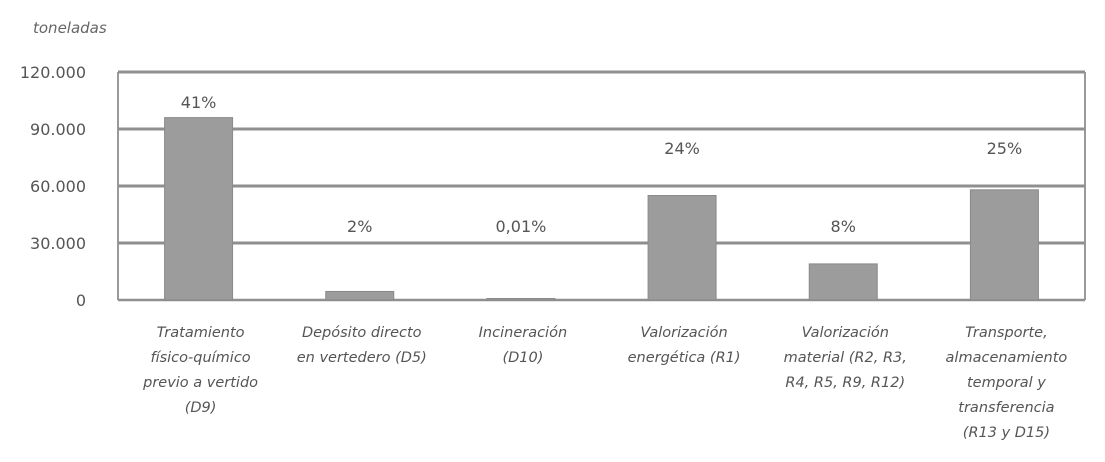  Describe the element at coordinates (81, 300) in the screenshot. I see `y-tick-label-0: 0` at that location.